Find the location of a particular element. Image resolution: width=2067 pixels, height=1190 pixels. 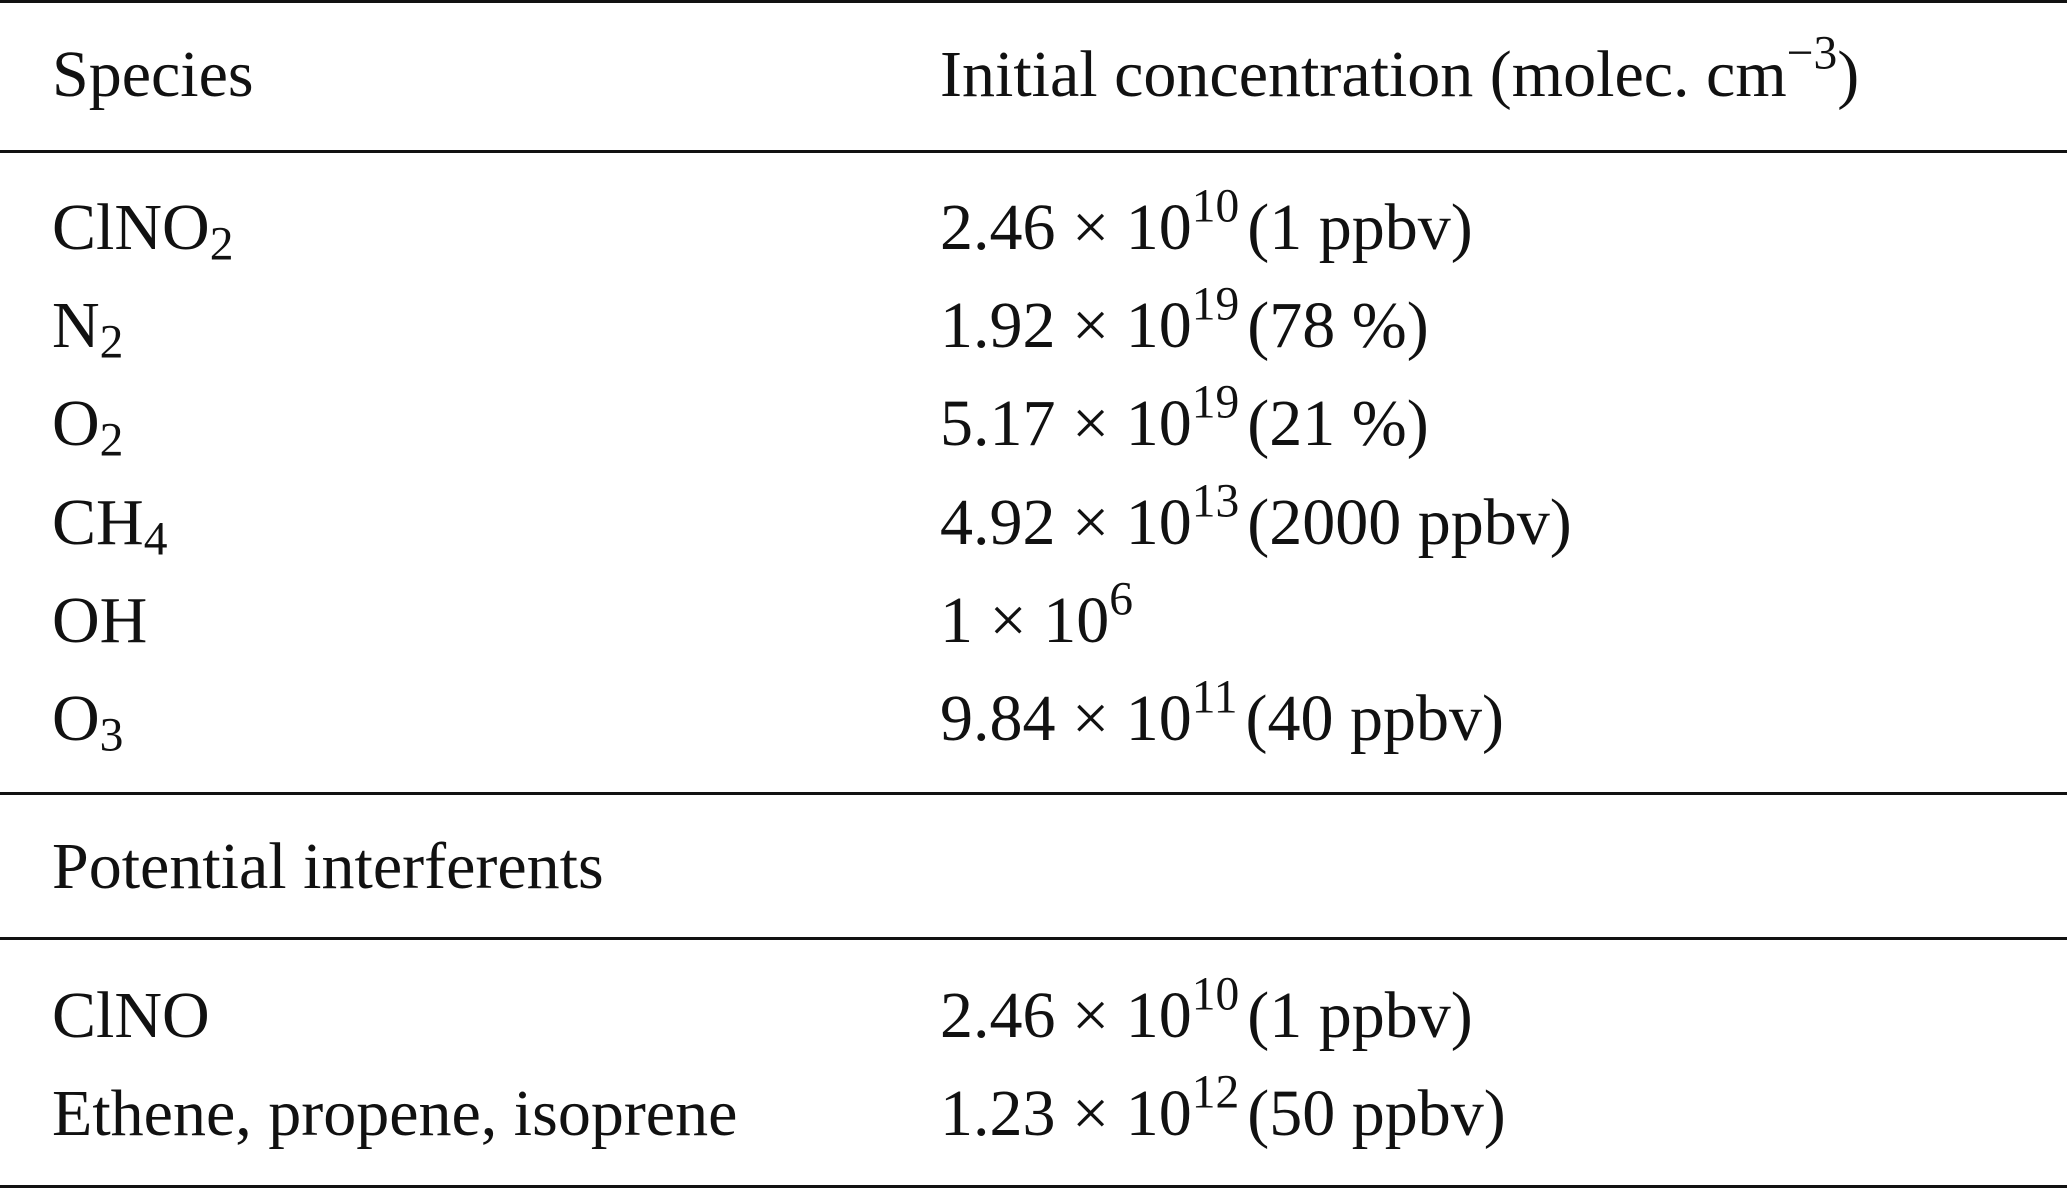

header-concentration-close: ) is located at coordinates (1848, 74).